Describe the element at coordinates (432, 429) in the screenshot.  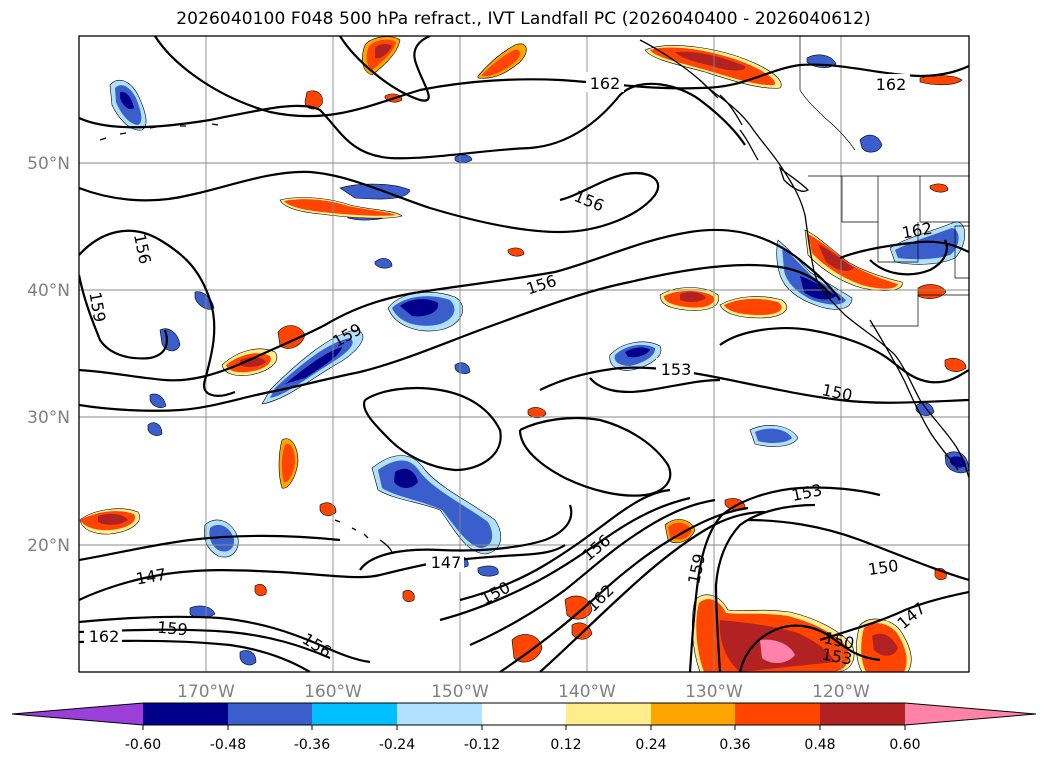
I see `contour-mid-closed` at that location.